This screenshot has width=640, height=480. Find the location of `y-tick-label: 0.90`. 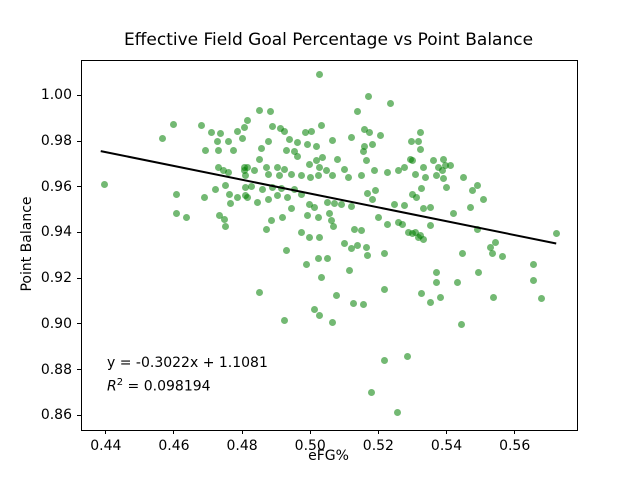

y-tick-label: 0.90 is located at coordinates (56, 323).